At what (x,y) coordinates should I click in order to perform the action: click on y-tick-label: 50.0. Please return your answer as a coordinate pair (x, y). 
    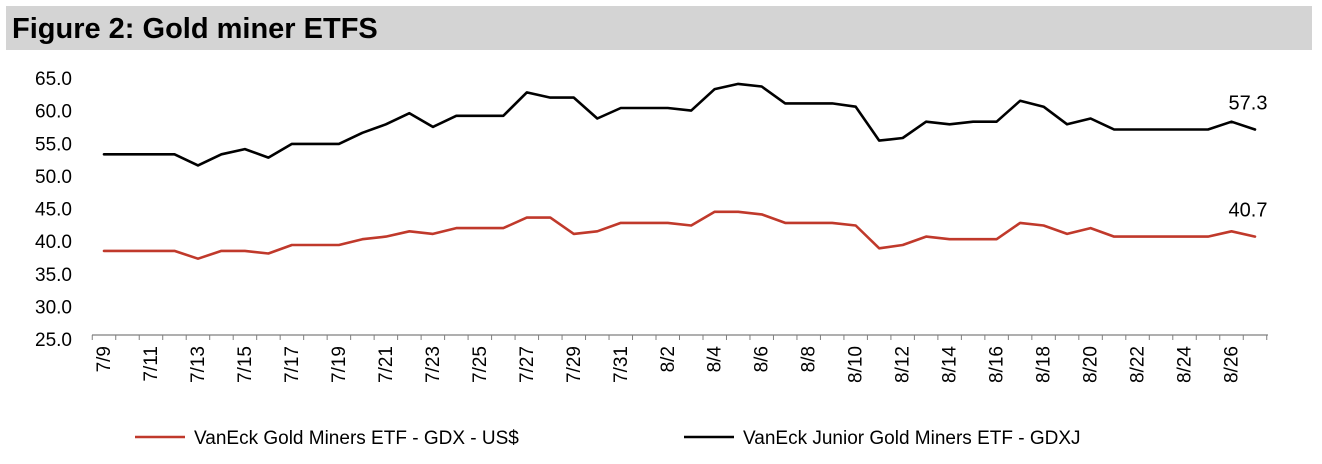
    Looking at the image, I should click on (53, 177).